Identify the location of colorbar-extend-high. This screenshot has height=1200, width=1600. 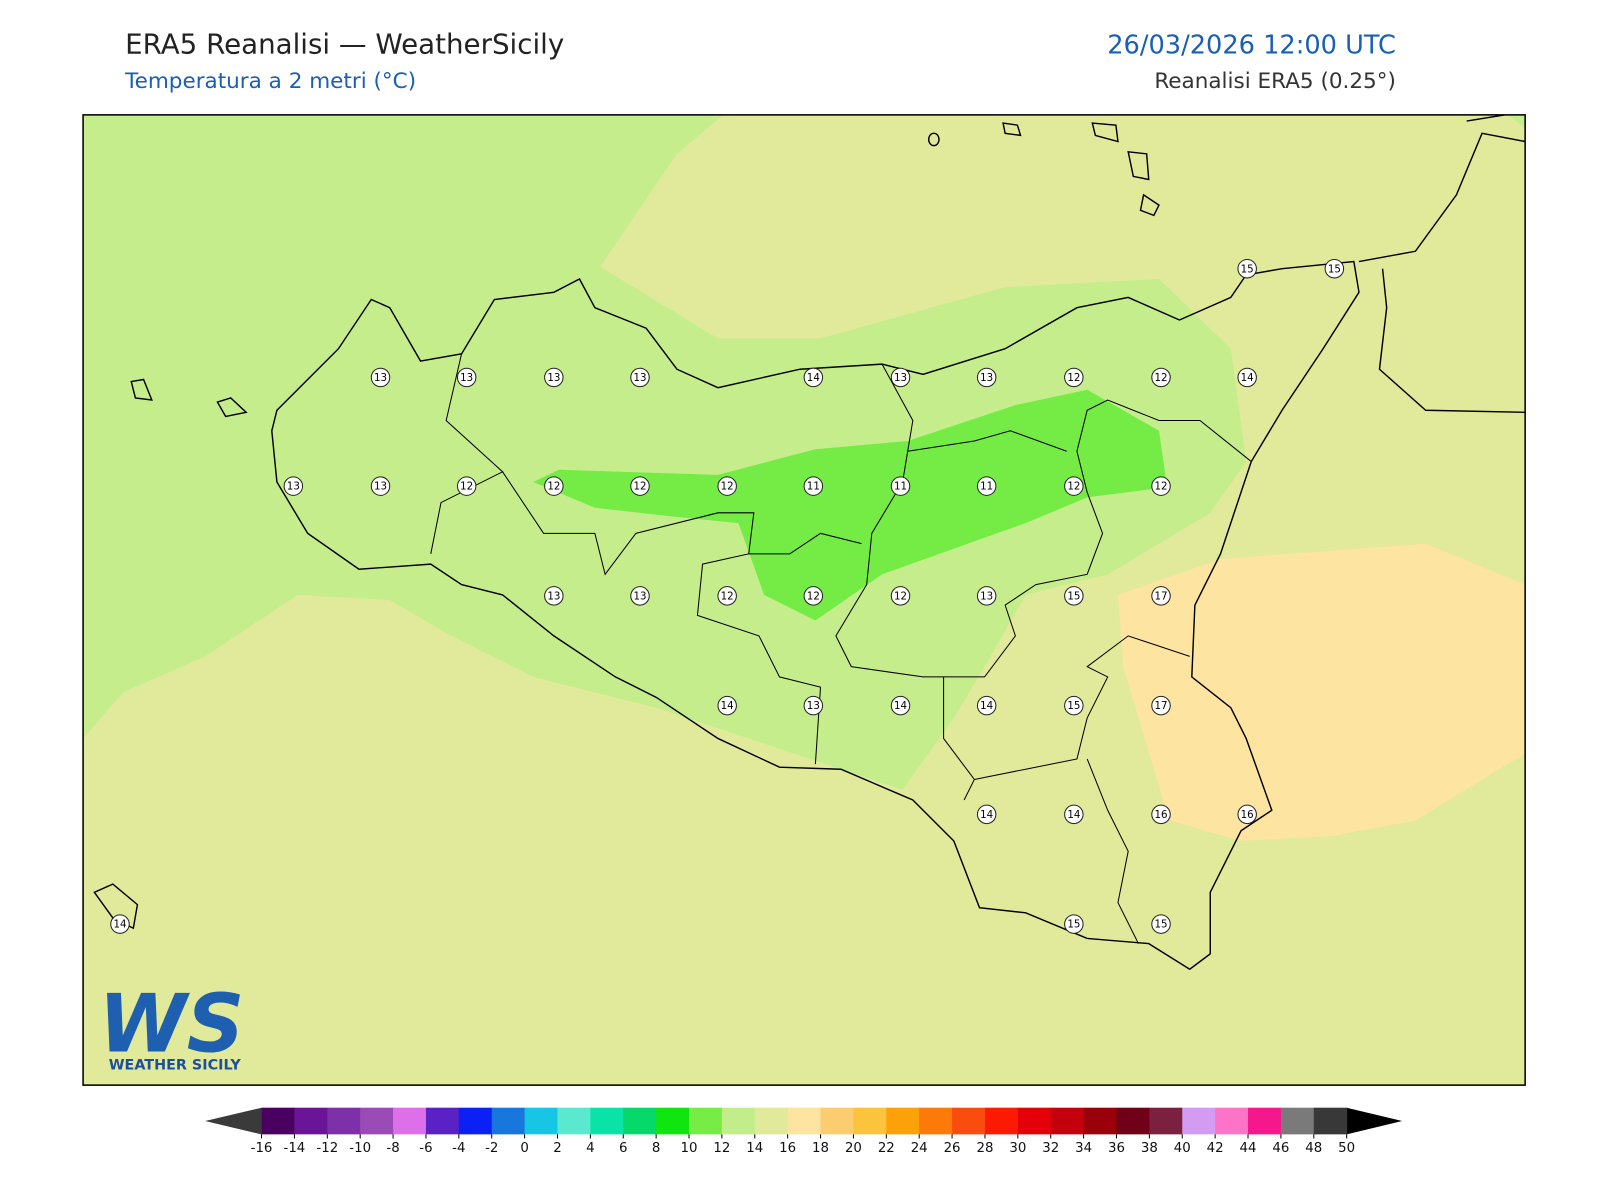
(1374, 1121).